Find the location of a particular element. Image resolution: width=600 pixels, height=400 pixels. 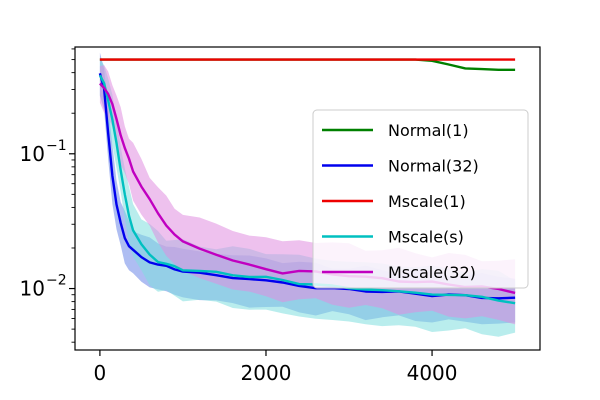

legend-label-mscale-32: Mscale(32) is located at coordinates (432, 272).